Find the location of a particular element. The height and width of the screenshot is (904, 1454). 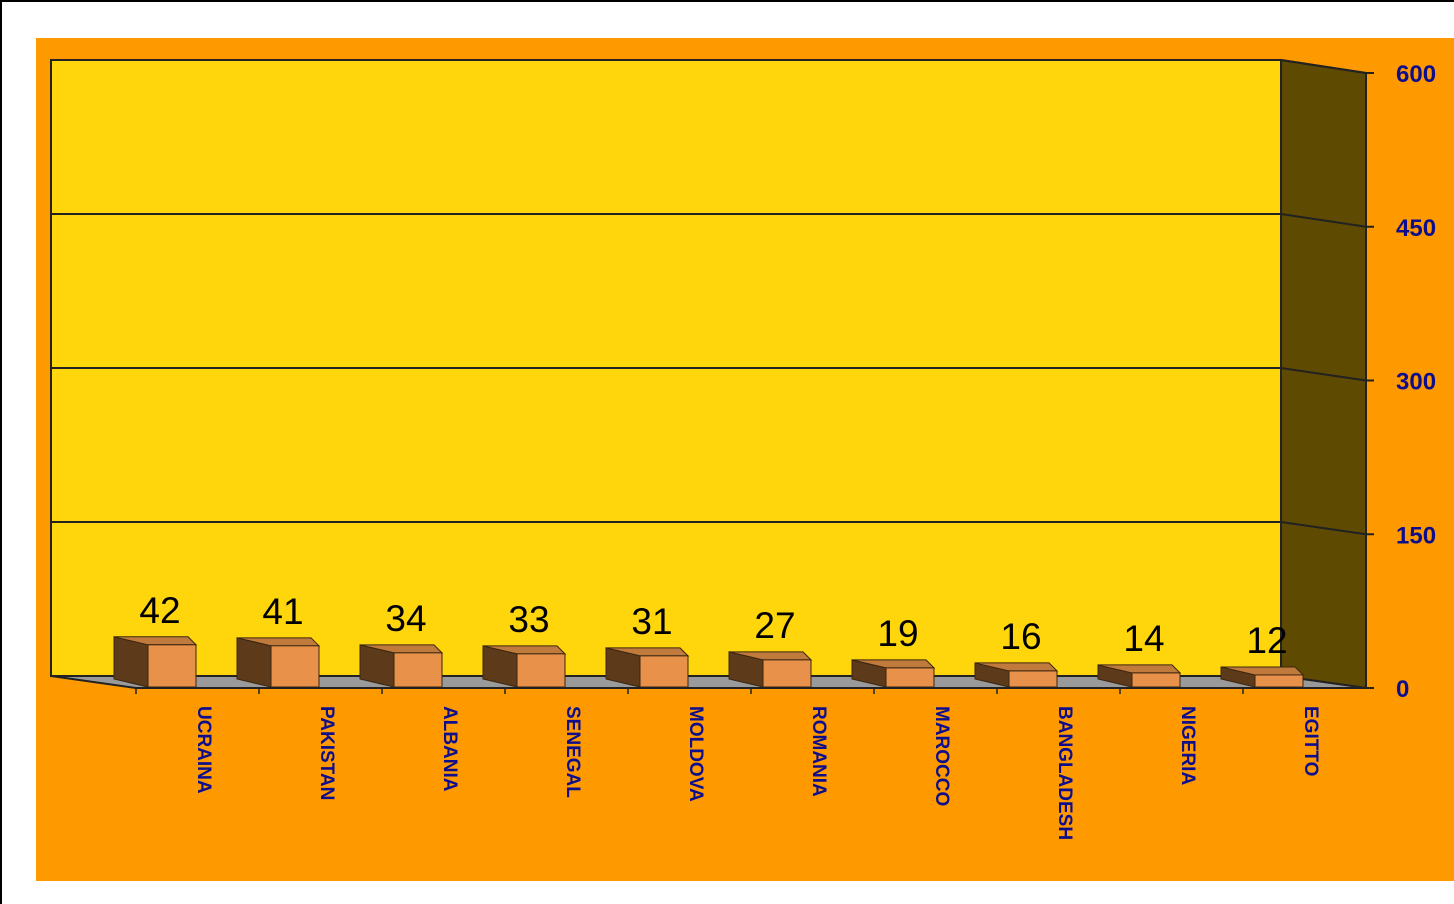

value-label: 19 is located at coordinates (897, 633).